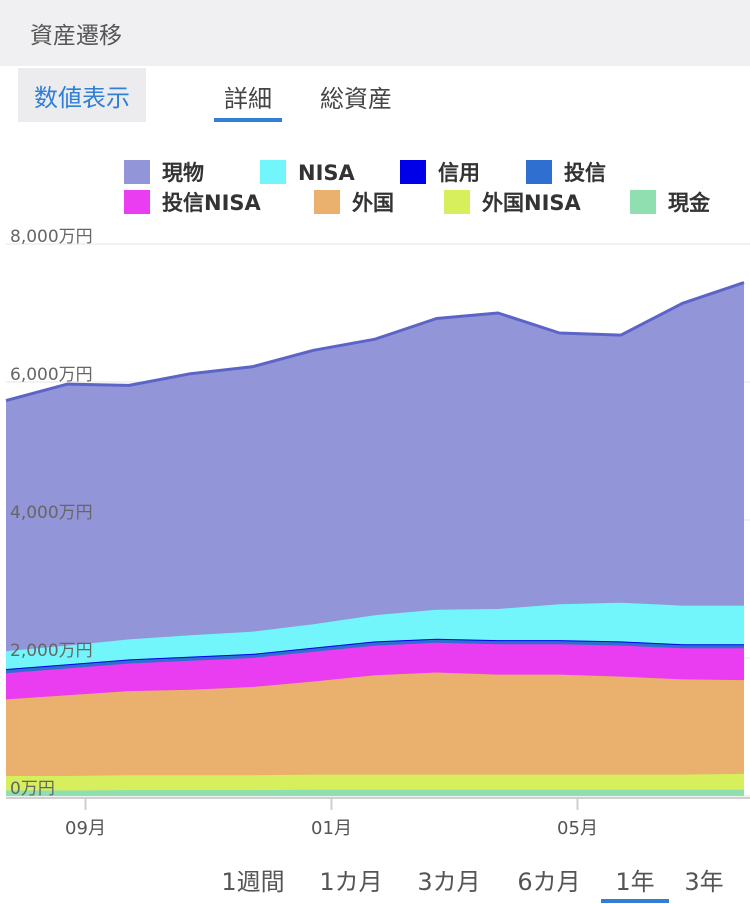 The width and height of the screenshot is (750, 904). I want to click on line-series-現物, so click(375, 342).